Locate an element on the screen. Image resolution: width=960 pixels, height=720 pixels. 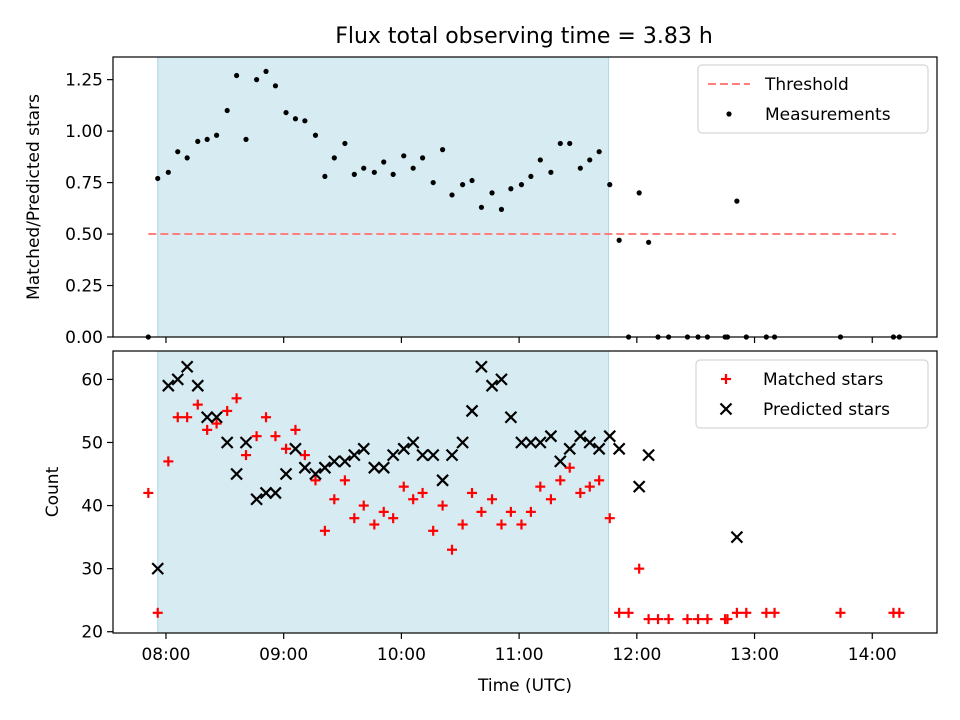
bottom-legend: Matched stars Predicted stars is located at coordinates (812, 394).